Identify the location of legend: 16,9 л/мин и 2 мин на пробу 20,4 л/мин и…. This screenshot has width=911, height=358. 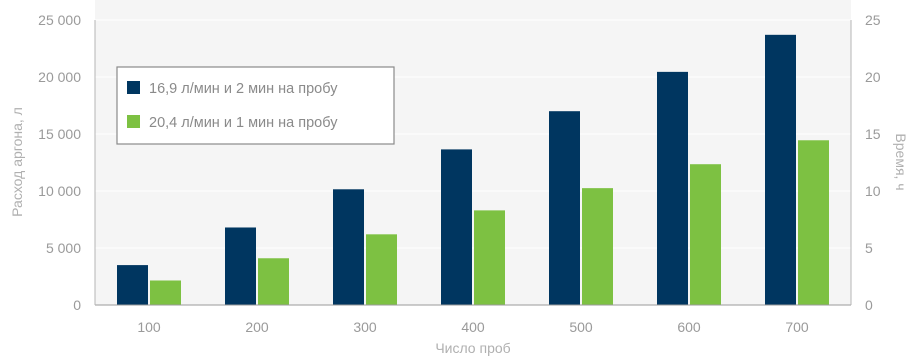
(255, 105).